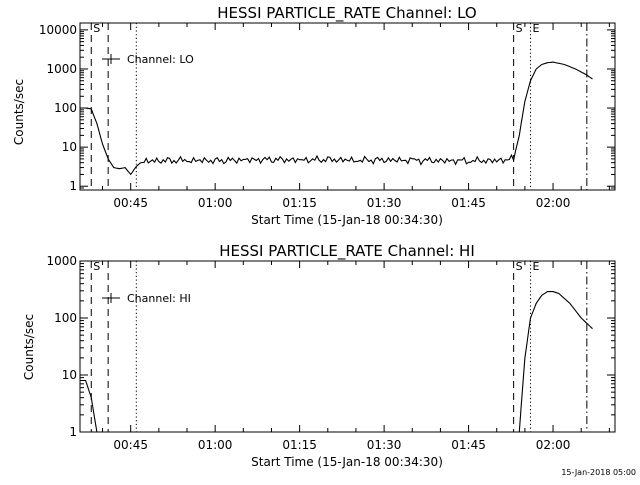  I want to click on legend-label: Channel: LO, so click(160, 59).